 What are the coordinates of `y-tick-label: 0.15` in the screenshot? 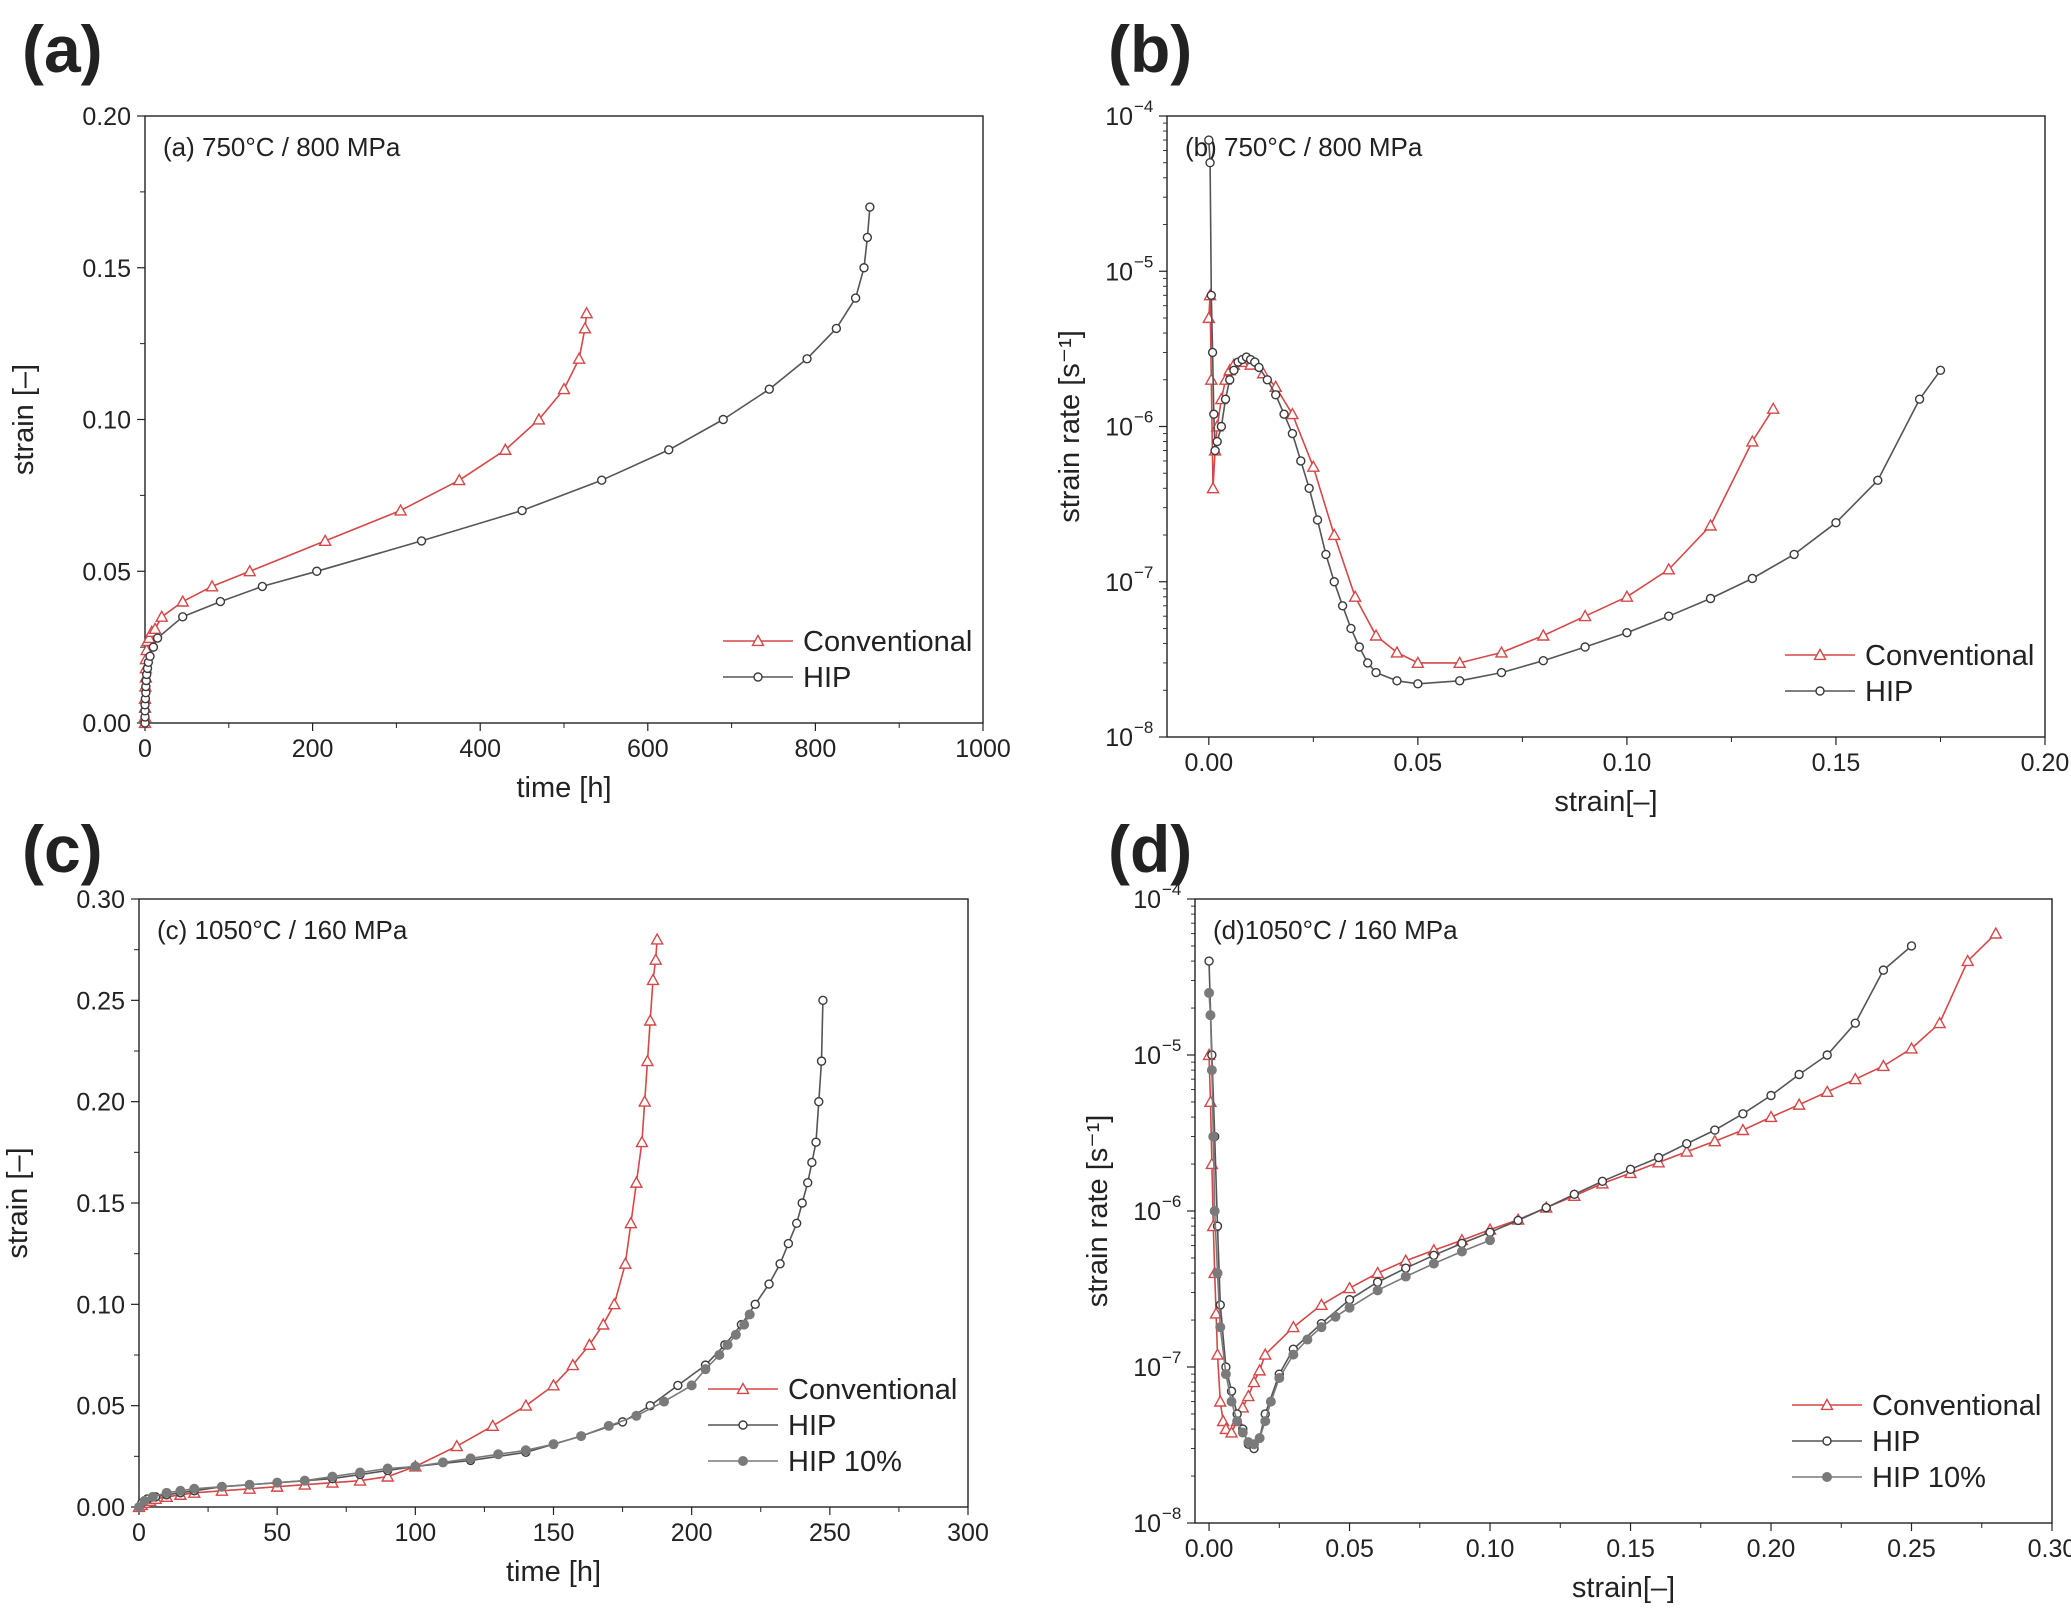 It's located at (106, 269).